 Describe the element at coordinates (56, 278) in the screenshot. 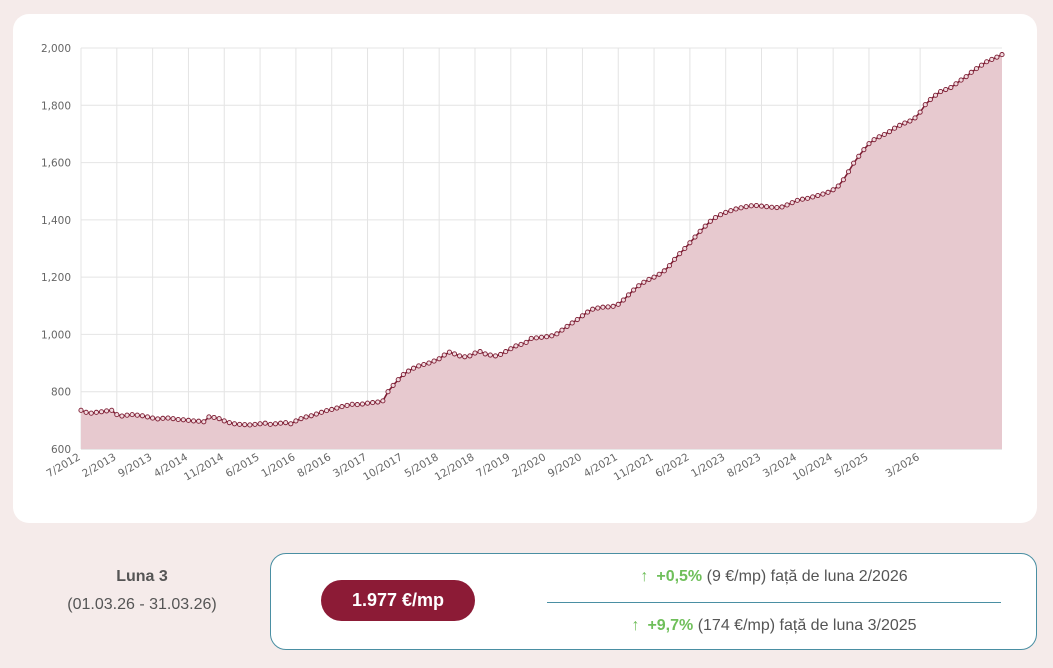

I see `y-tick-label: 1,200` at that location.